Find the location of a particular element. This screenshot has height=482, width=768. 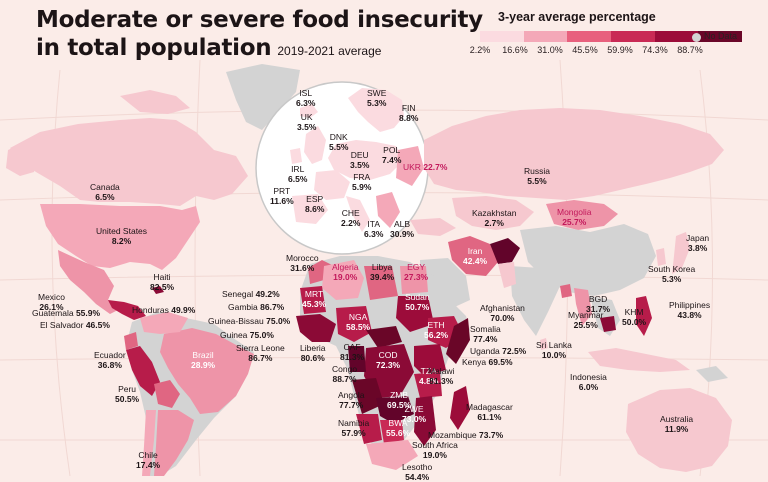

country-label-guinea: Guinea 75.0% is located at coordinates (247, 335).